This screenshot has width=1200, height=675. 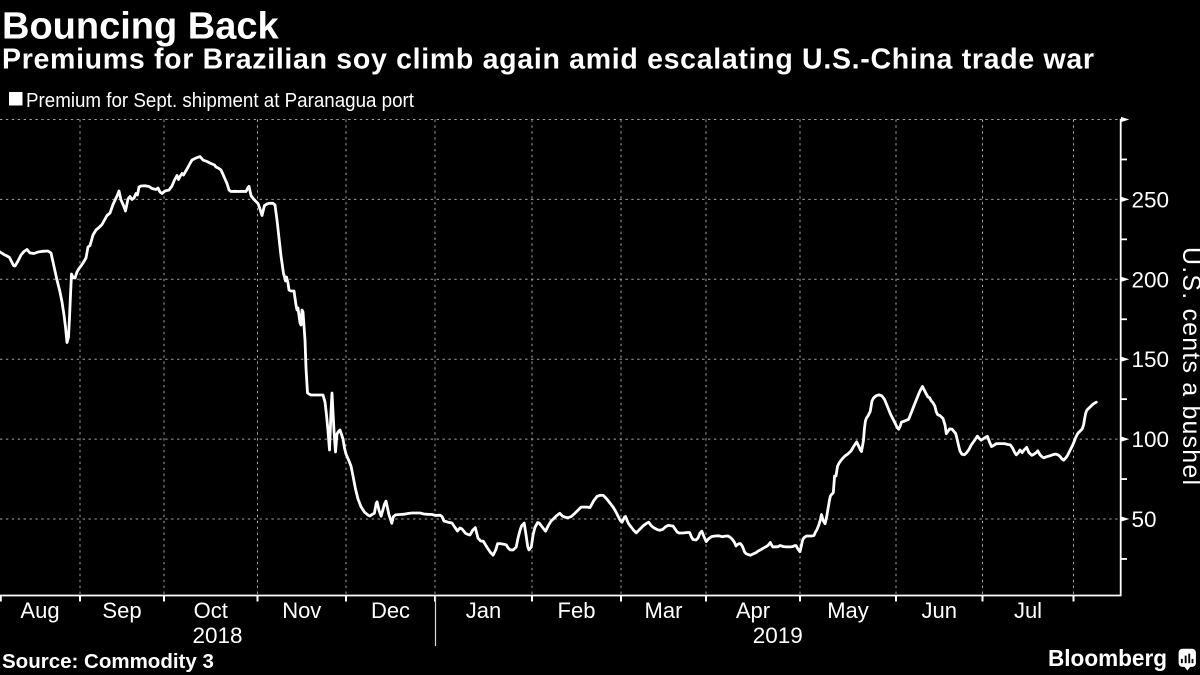 What do you see at coordinates (939, 610) in the screenshot?
I see `svg-text: Jun` at bounding box center [939, 610].